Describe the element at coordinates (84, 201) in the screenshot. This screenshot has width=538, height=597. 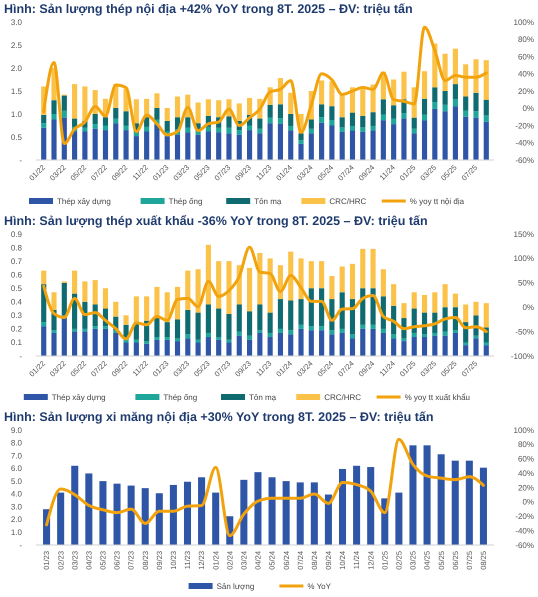
I see `legend-label: Thép xây dựng` at that location.